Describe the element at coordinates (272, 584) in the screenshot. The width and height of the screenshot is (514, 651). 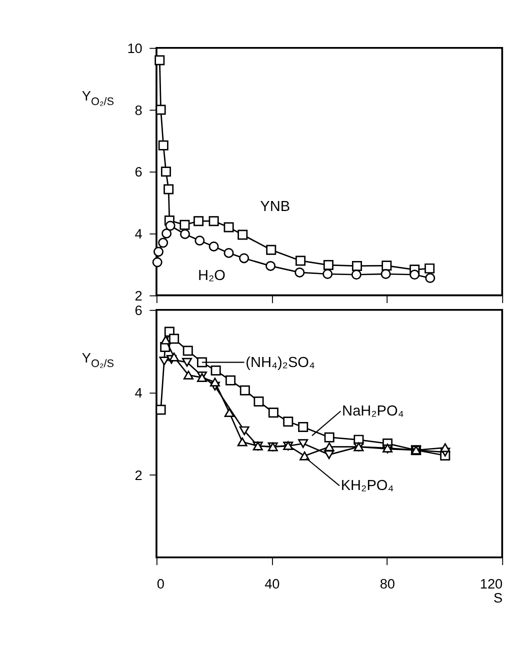
I see `x-tick-label: 40` at that location.